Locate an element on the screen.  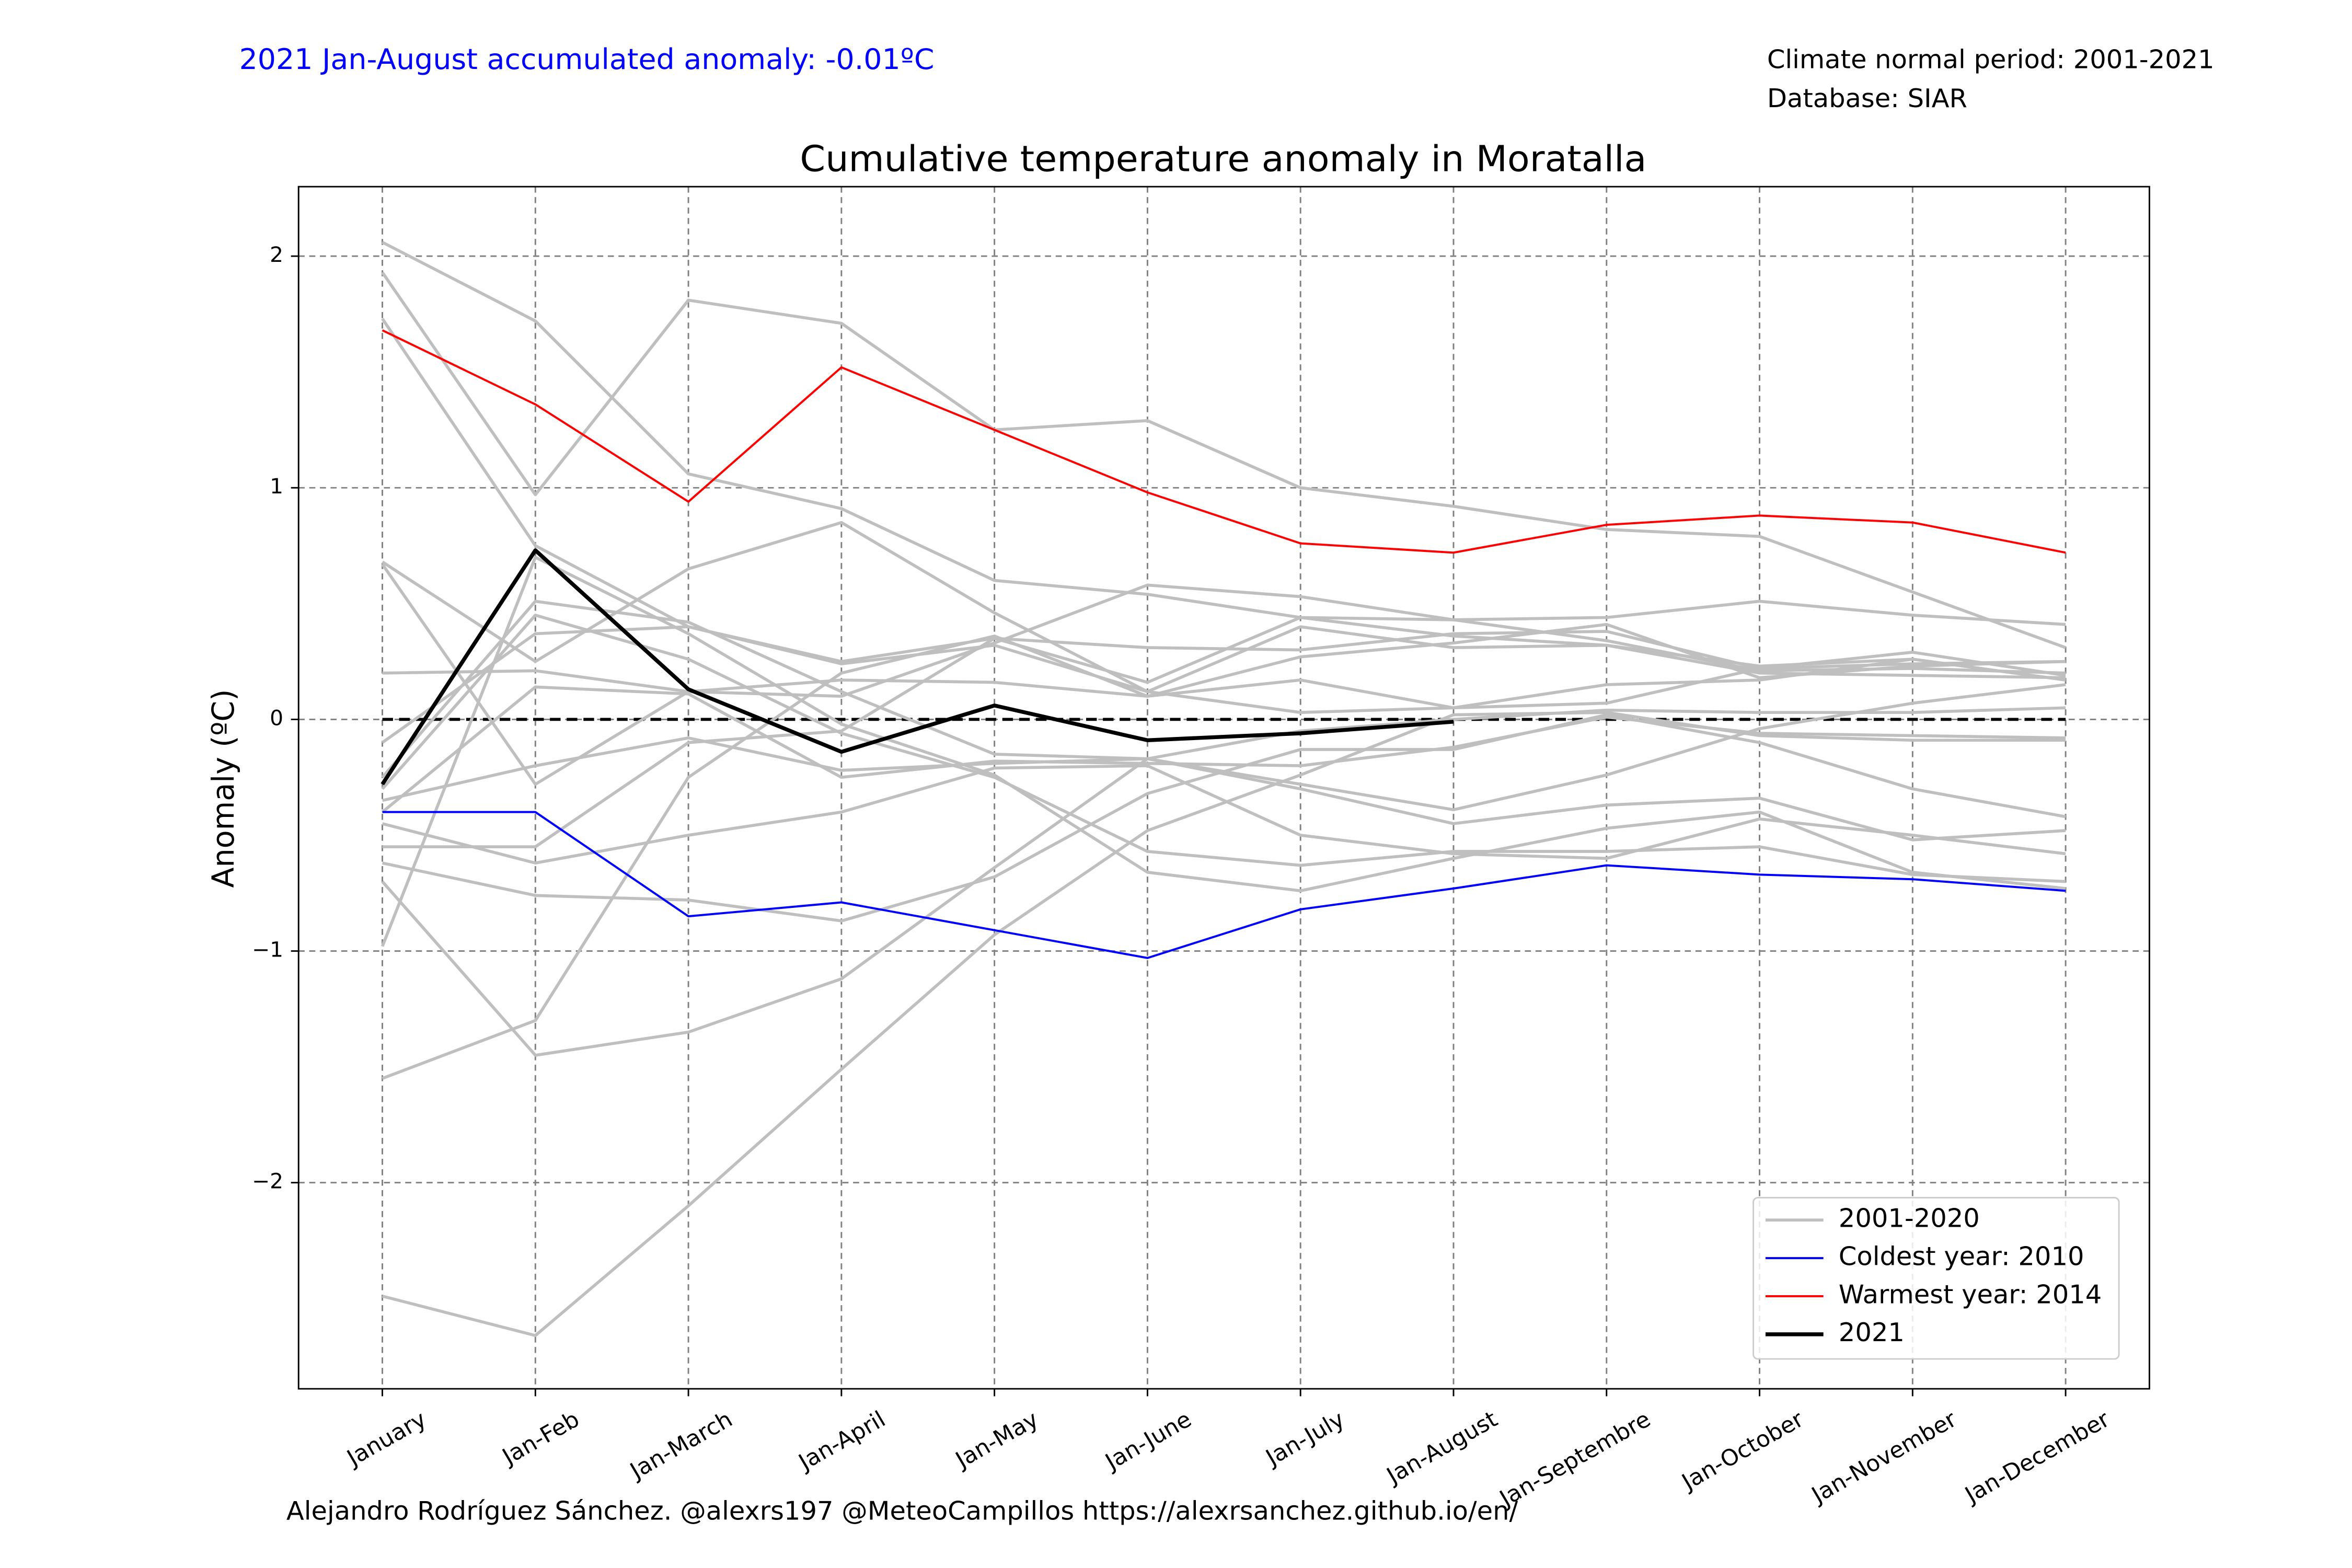
legend-label: 2001-2020 is located at coordinates (1909, 1218).